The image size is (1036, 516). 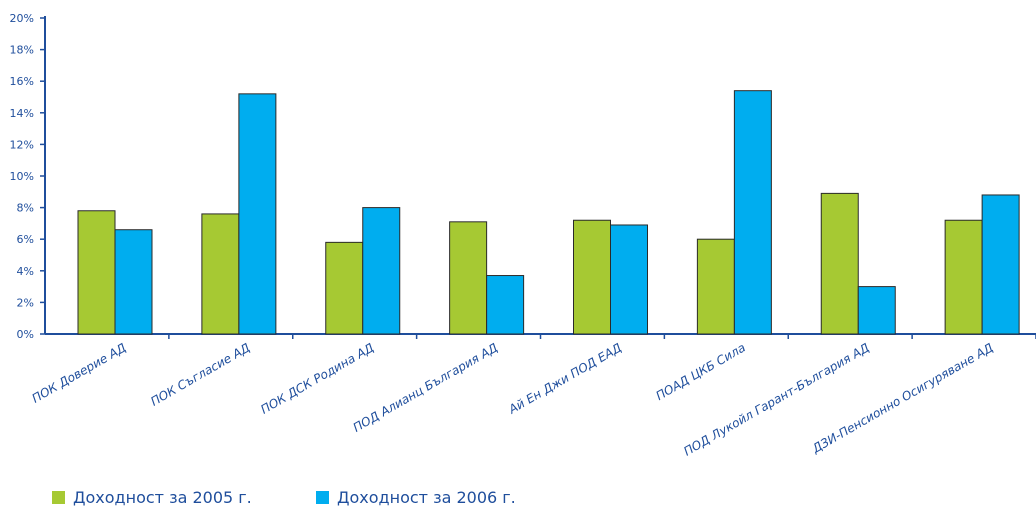 What do you see at coordinates (22, 176) in the screenshot?
I see `y-tick-label: 10%` at bounding box center [22, 176].